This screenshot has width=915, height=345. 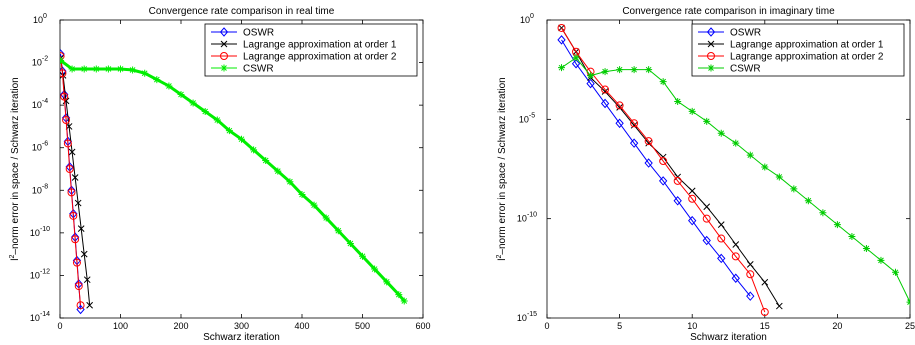 What do you see at coordinates (45, 186) in the screenshot?
I see `y-tick-exp: -8` at bounding box center [45, 186].